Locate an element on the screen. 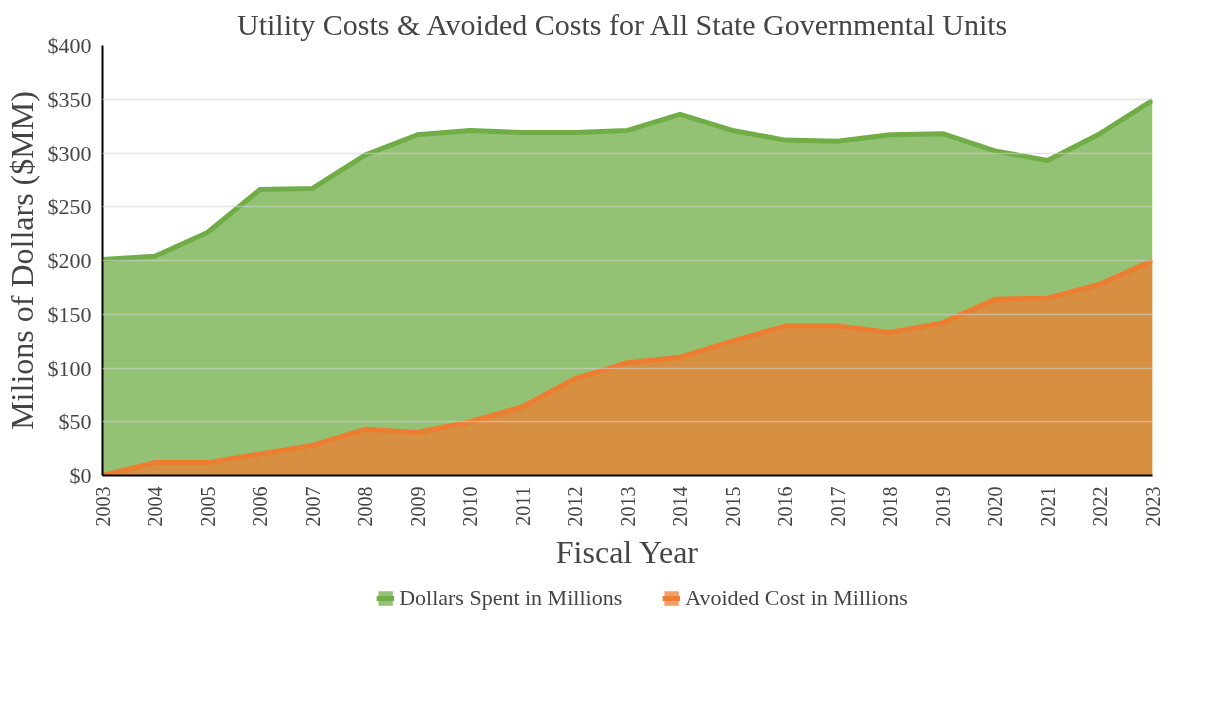  legend-label: Avoided Cost in Millions is located at coordinates (796, 598).